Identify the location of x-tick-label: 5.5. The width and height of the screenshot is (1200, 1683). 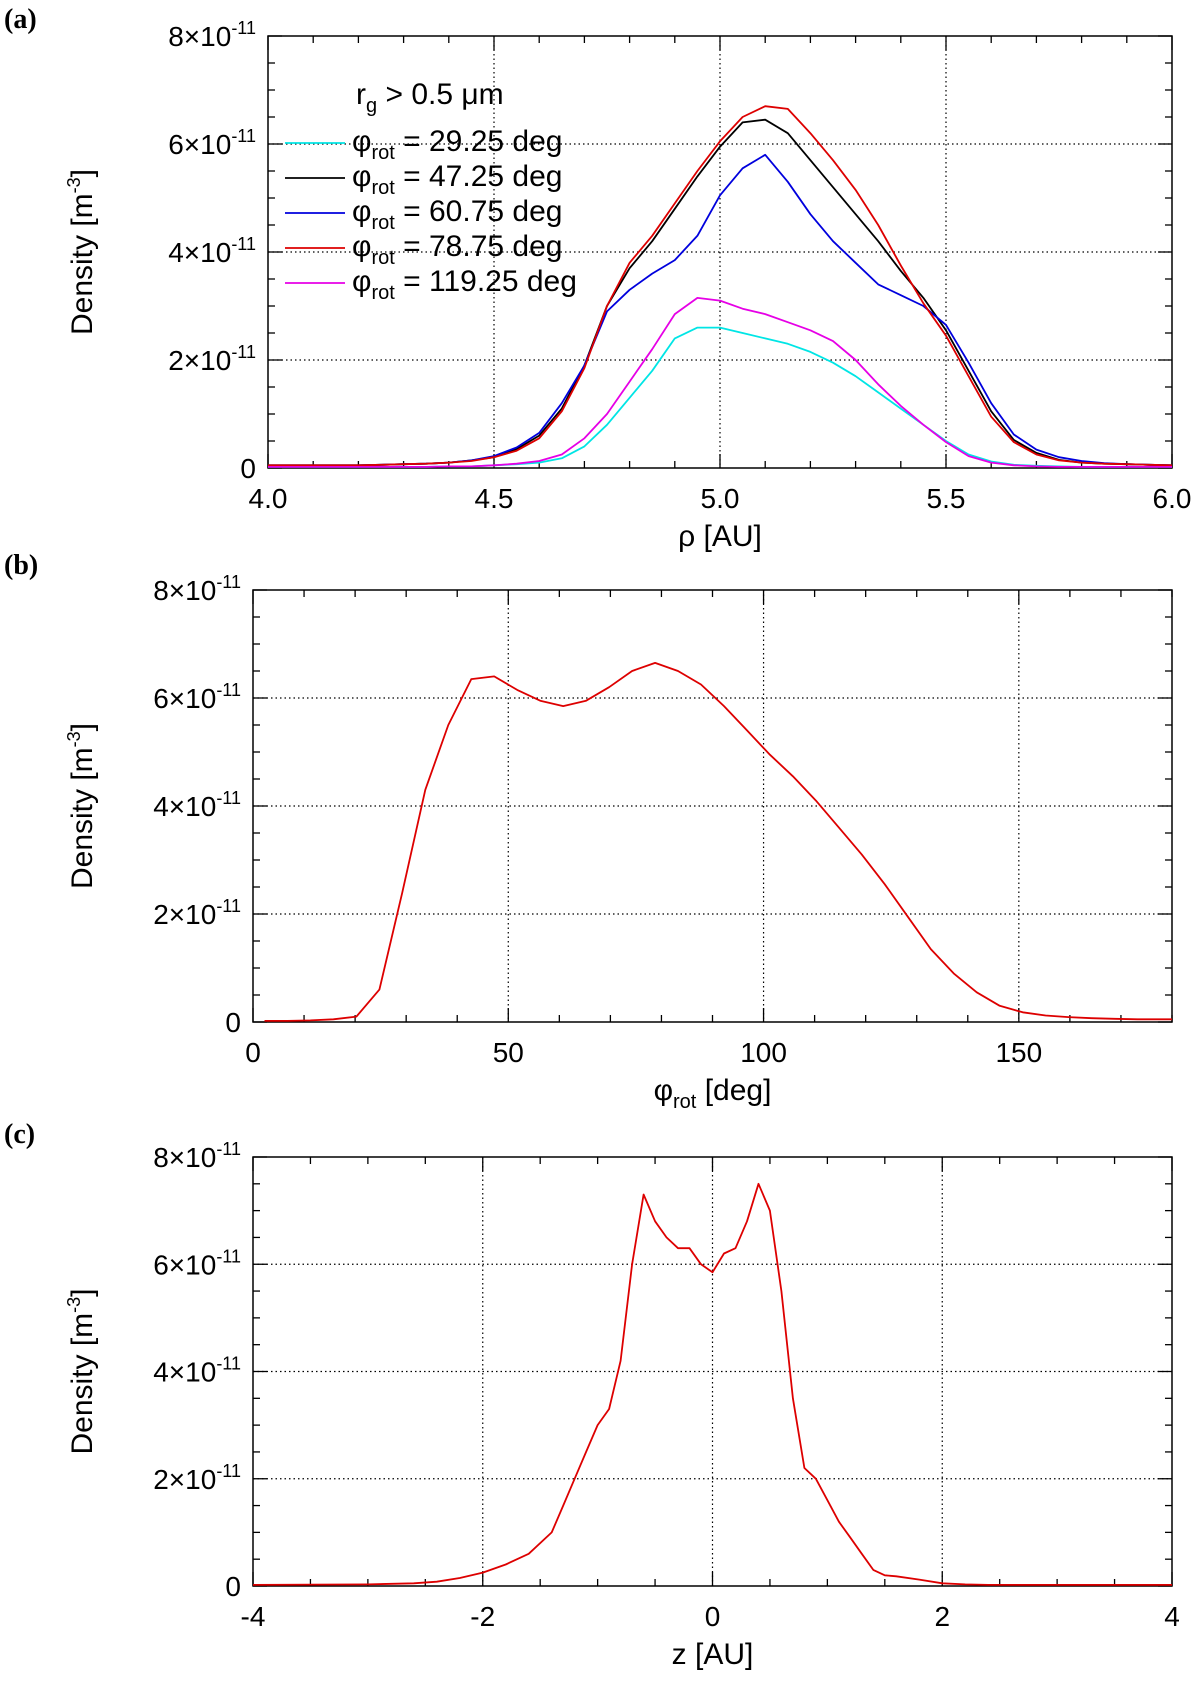
(946, 498).